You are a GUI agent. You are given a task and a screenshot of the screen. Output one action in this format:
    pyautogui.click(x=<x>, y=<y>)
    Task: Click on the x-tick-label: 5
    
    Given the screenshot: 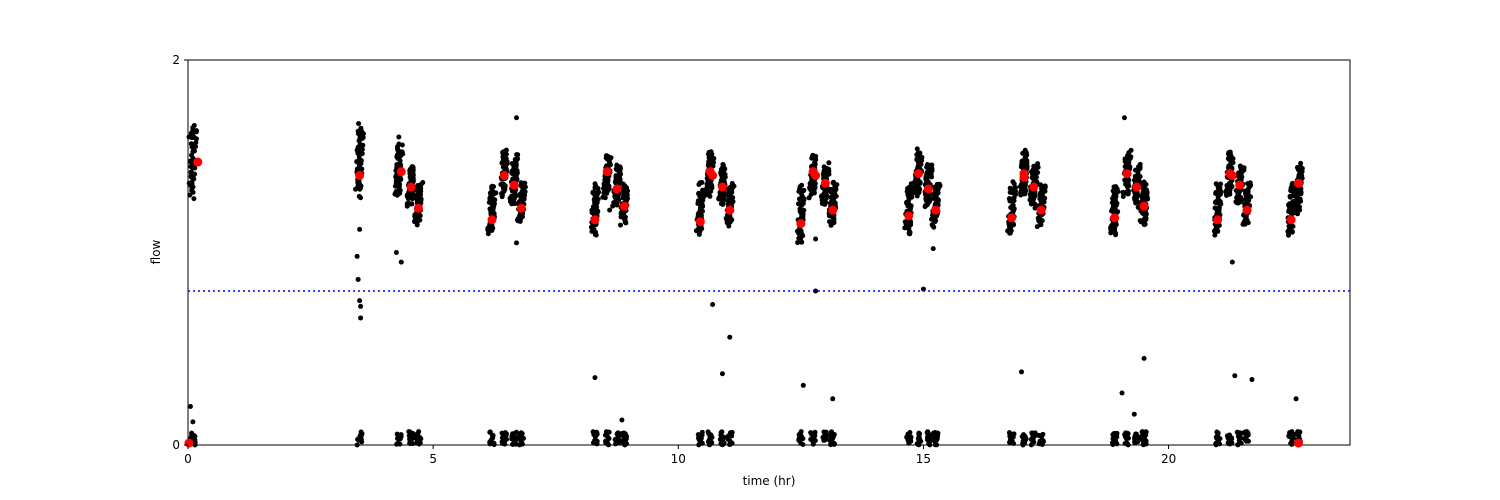 What is the action you would take?
    pyautogui.click(x=433, y=459)
    